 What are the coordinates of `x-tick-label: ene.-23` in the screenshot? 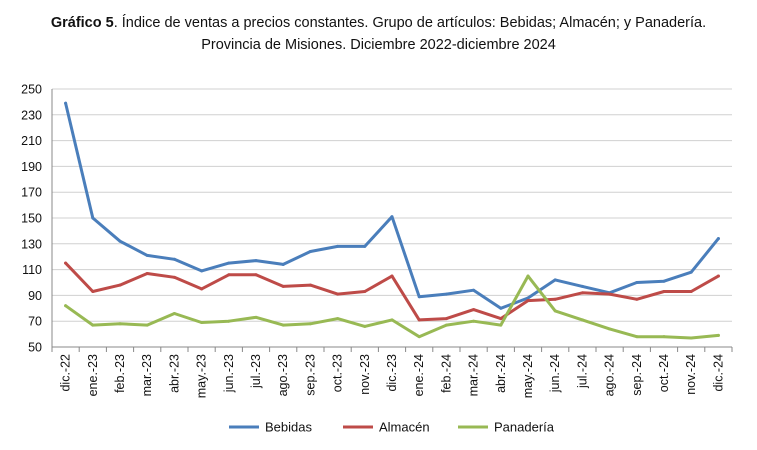 It's located at (93, 375).